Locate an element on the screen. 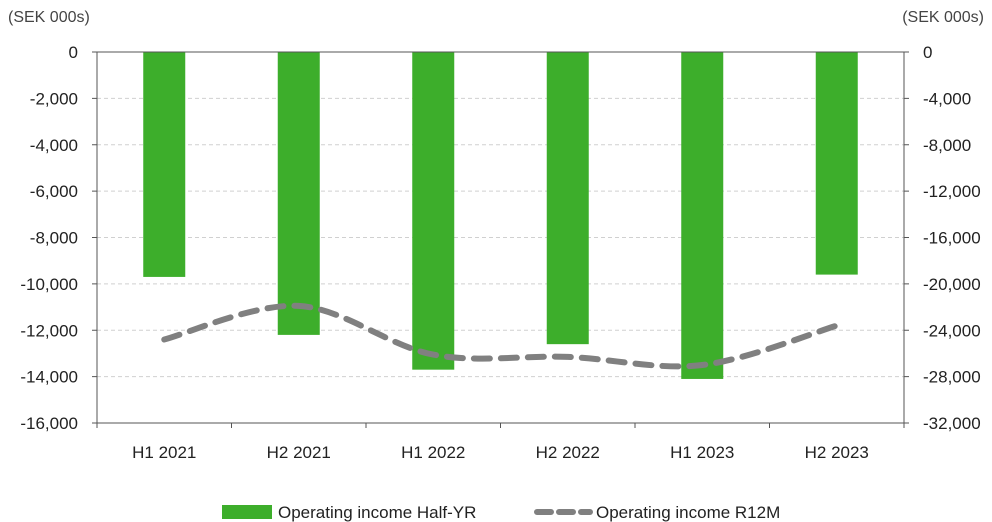 The width and height of the screenshot is (992, 522). x-tick-label: H2 2023 is located at coordinates (837, 452).